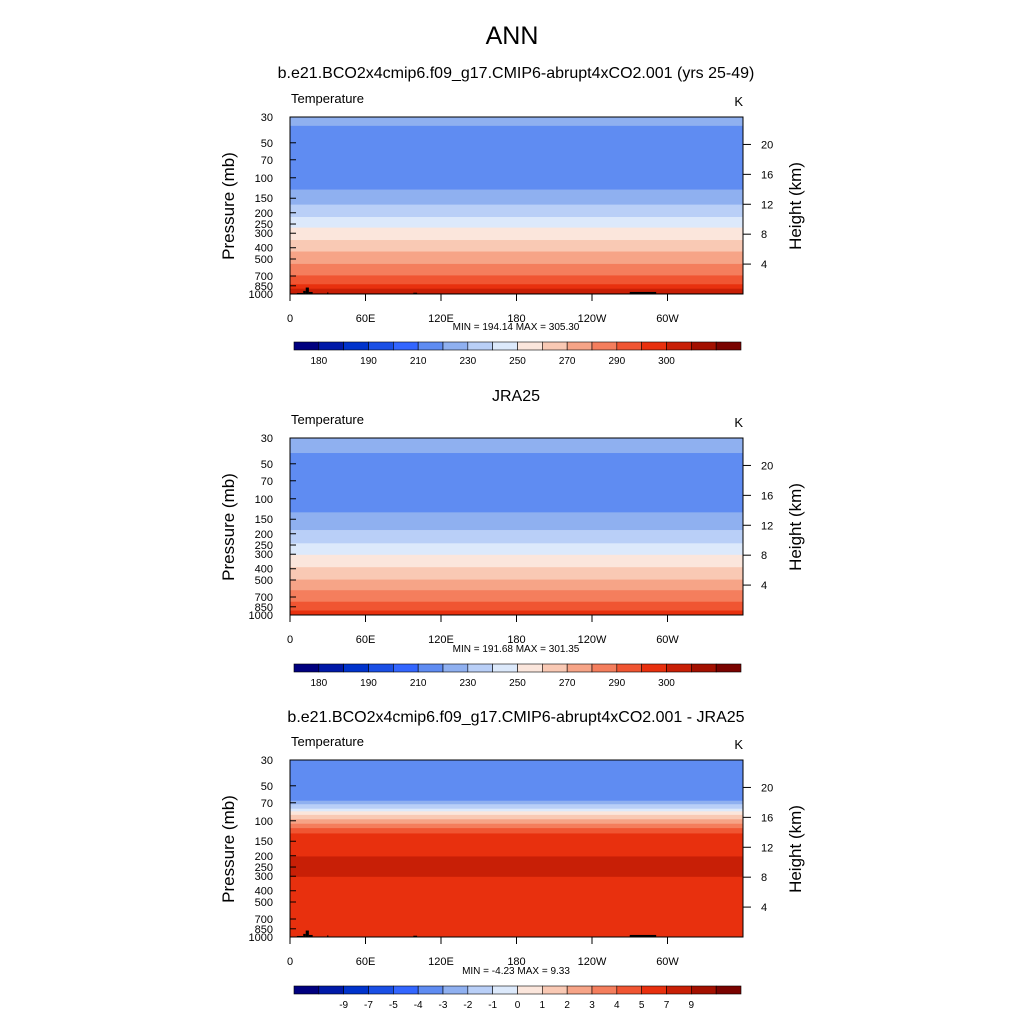  Describe the element at coordinates (393, 1005) in the screenshot. I see `colorbar-label: -5` at that location.